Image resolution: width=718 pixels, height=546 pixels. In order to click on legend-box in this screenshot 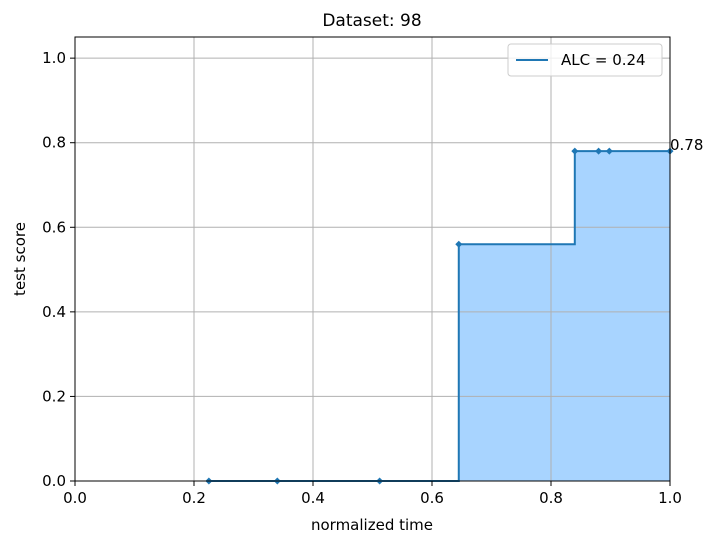, I will do `click(585, 60)`.